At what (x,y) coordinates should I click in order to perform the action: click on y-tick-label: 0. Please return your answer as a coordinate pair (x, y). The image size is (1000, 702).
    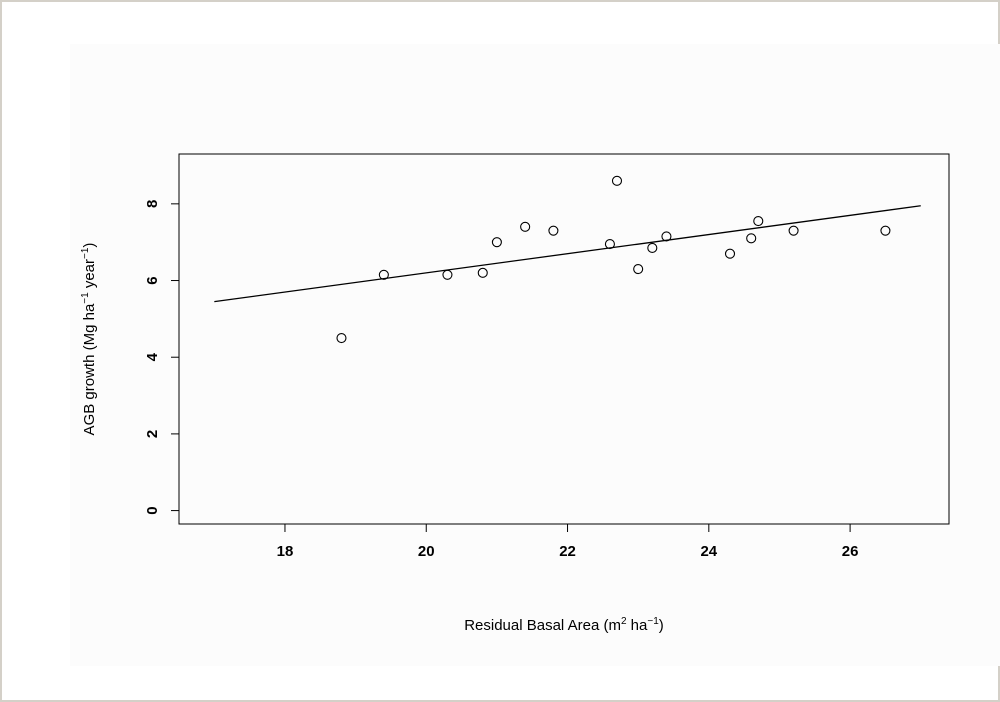
    Looking at the image, I should click on (152, 510).